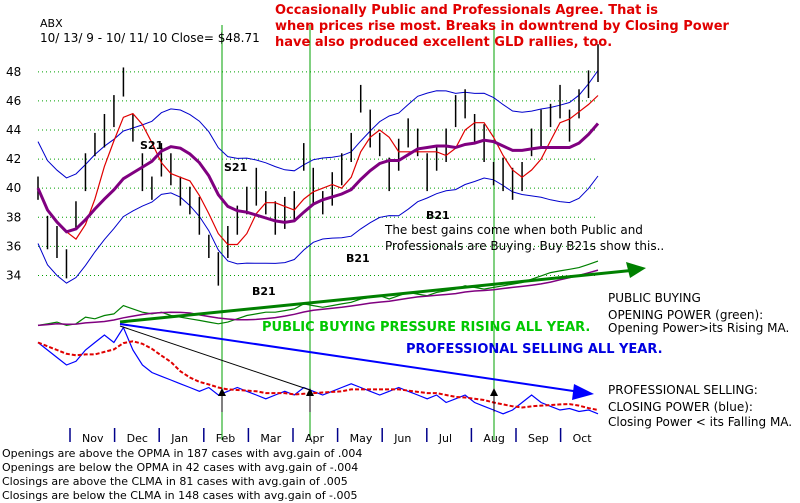  What do you see at coordinates (438, 215) in the screenshot?
I see `signal-b21-jul: B21` at bounding box center [438, 215].